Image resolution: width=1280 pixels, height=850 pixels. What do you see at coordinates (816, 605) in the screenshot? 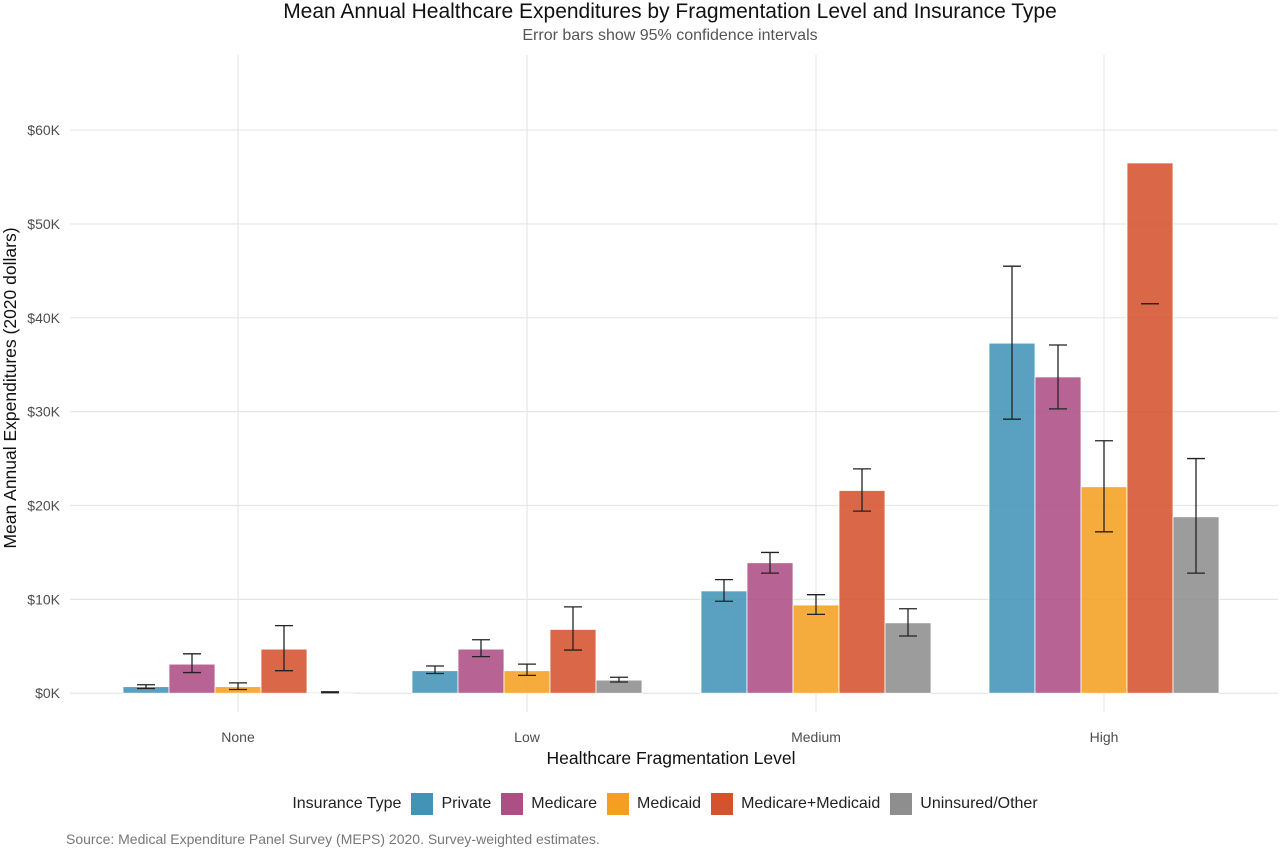
I see `error-bar-medicaid-medium` at bounding box center [816, 605].